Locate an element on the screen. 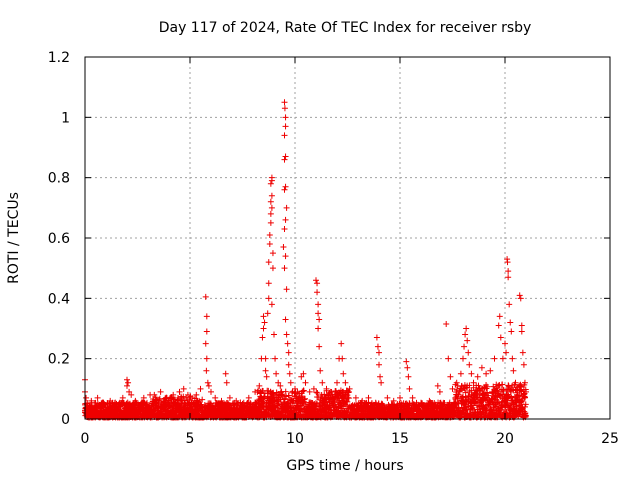 The height and width of the screenshot is (480, 640). x-tick-label: 10 is located at coordinates (295, 439).